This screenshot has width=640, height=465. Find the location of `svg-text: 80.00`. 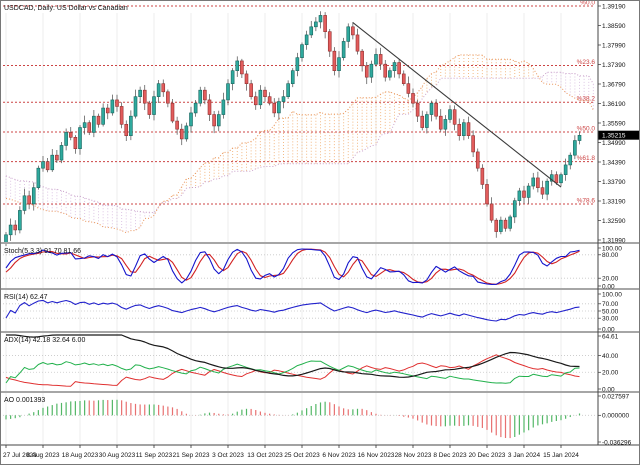

svg-text: 80.00 is located at coordinates (610, 255).